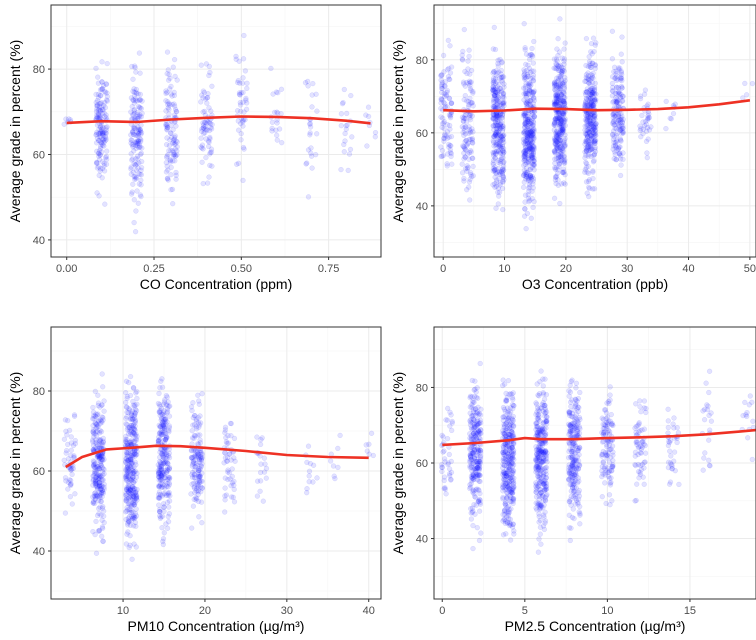  Describe the element at coordinates (443, 269) in the screenshot. I see `panel-o3-x-tick-label: 0` at that location.